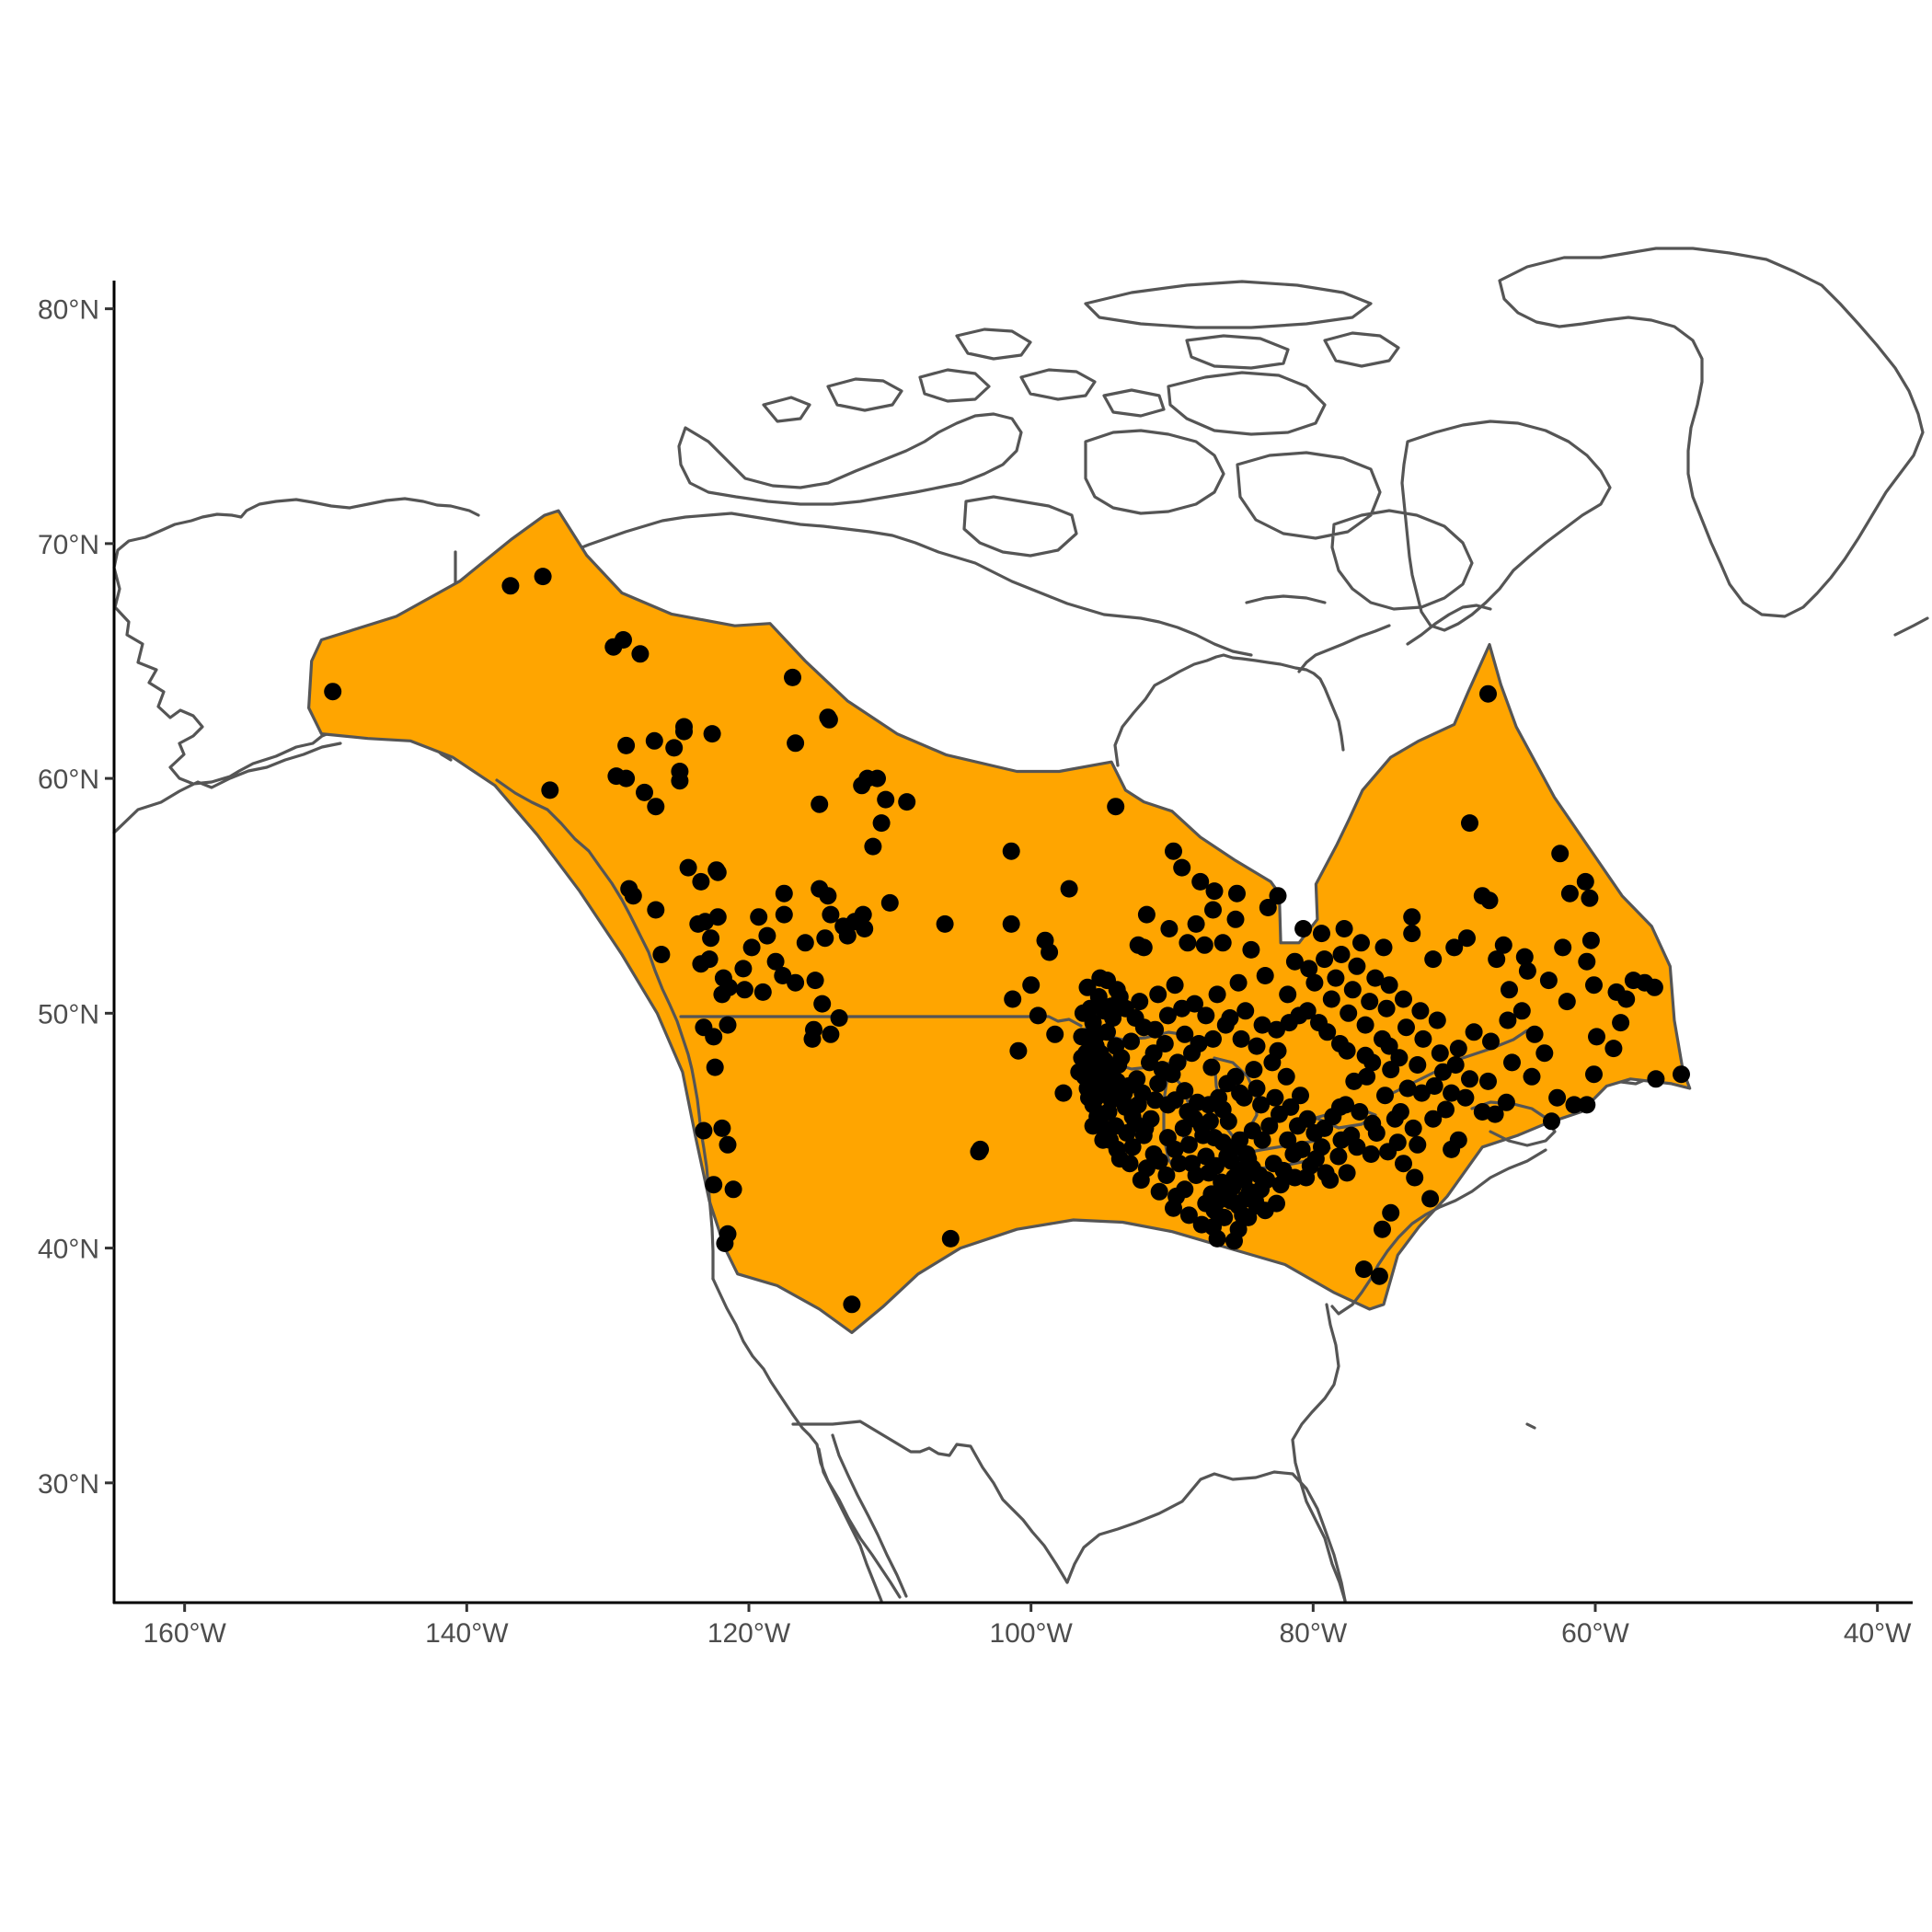 The image size is (1932, 1932). Describe the element at coordinates (68, 545) in the screenshot. I see `y-tick-label: 70°N` at that location.